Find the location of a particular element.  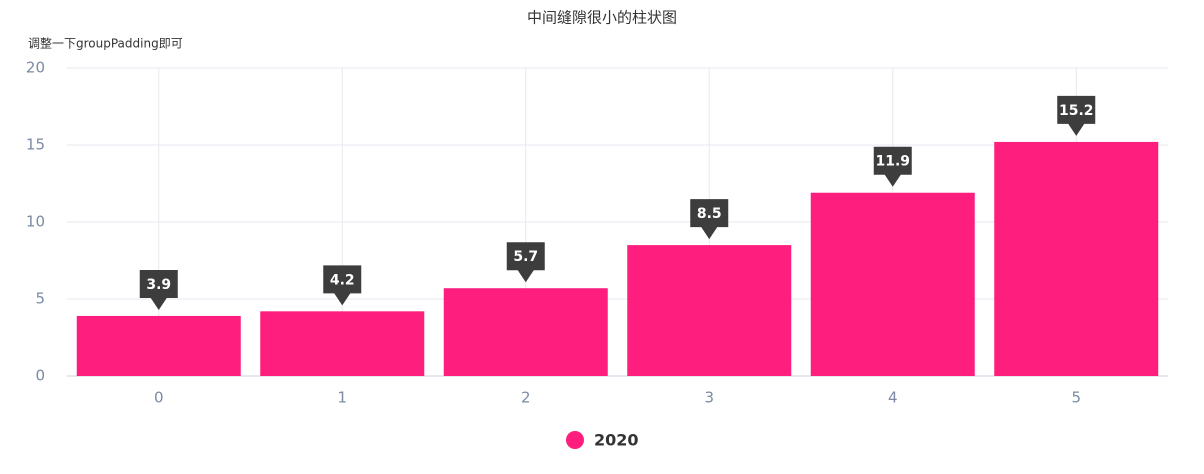

x-tick-label: 2 is located at coordinates (526, 398).